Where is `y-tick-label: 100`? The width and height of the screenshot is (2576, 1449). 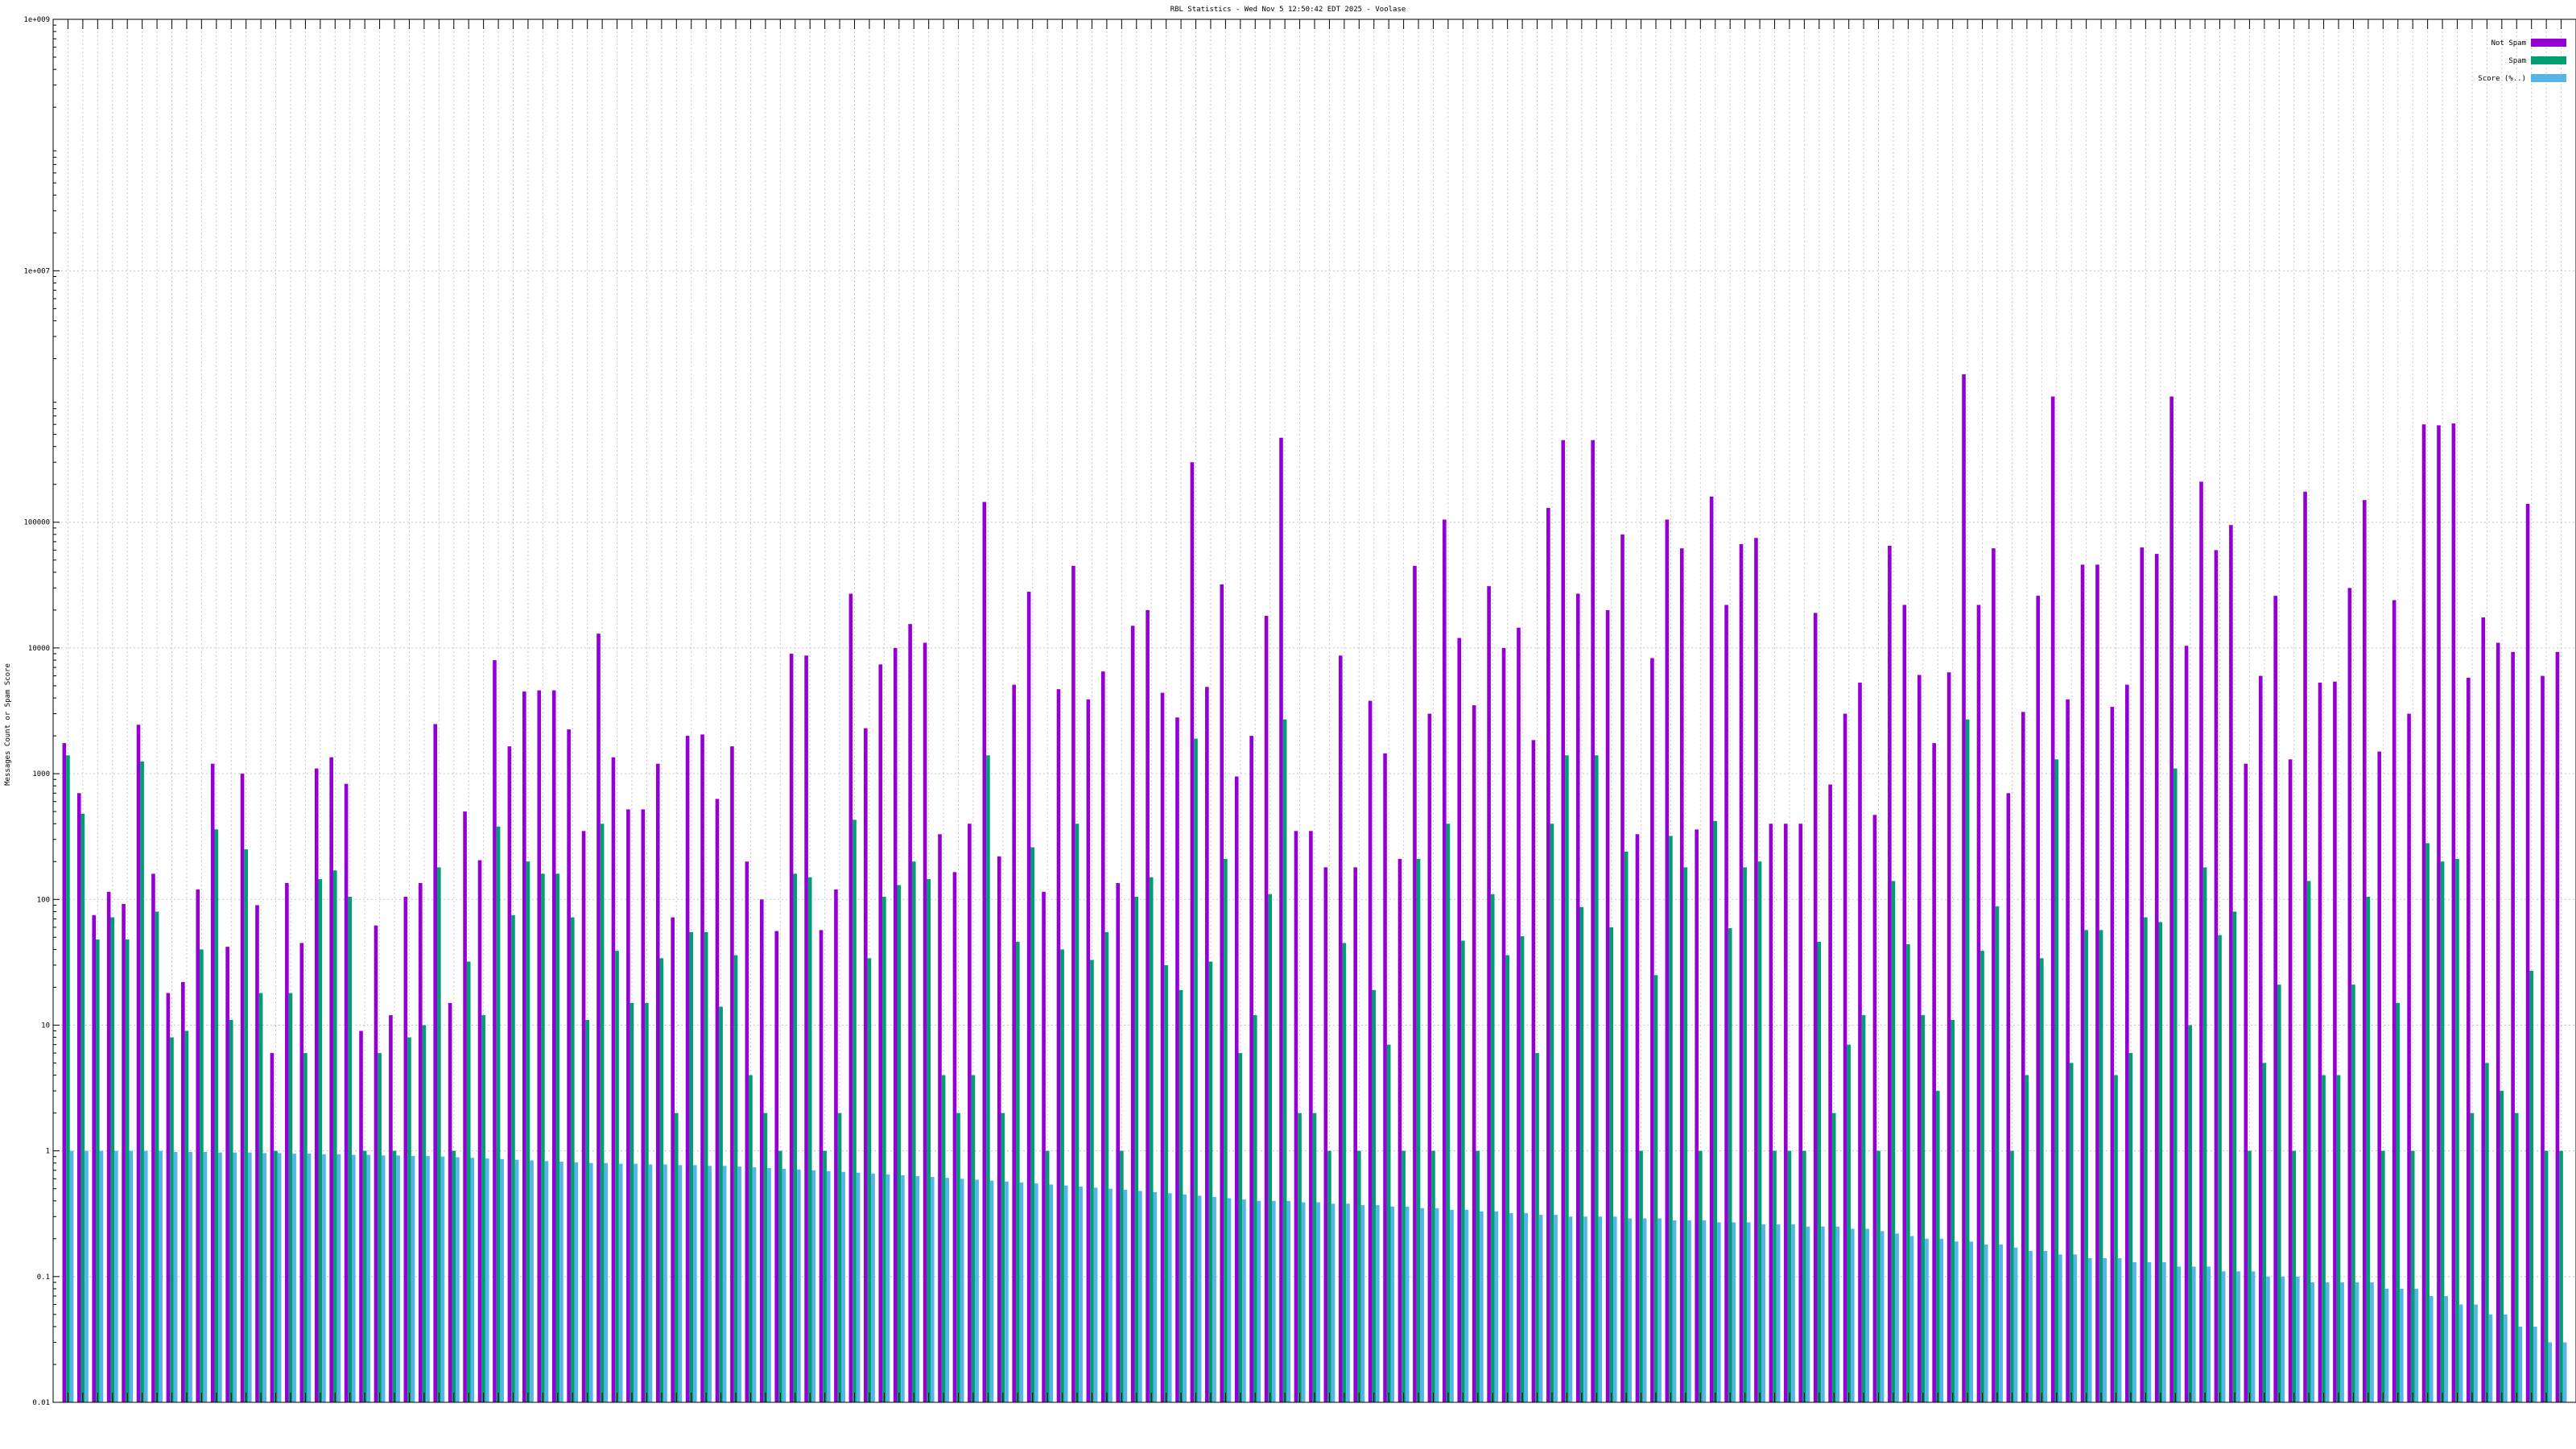
y-tick-label: 100 is located at coordinates (43, 900).